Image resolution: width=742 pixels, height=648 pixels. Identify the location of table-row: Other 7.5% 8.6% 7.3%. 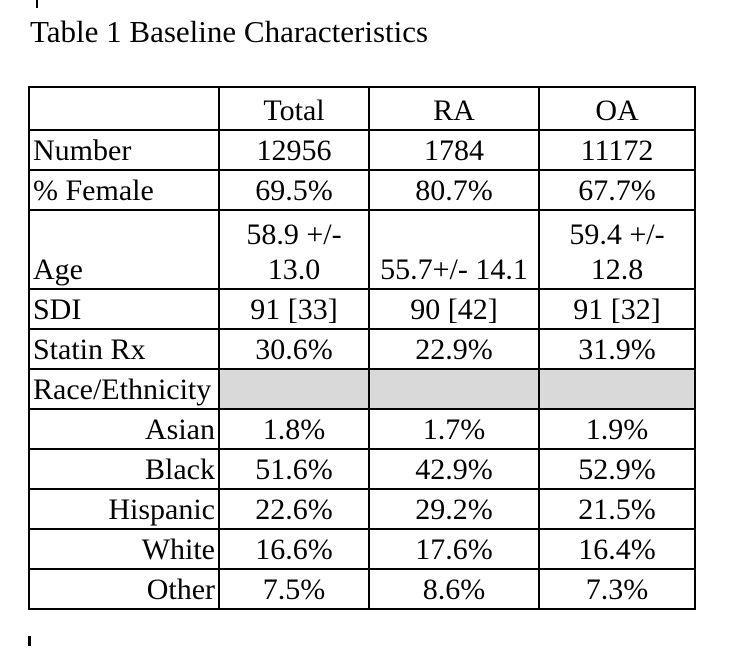
(362, 589).